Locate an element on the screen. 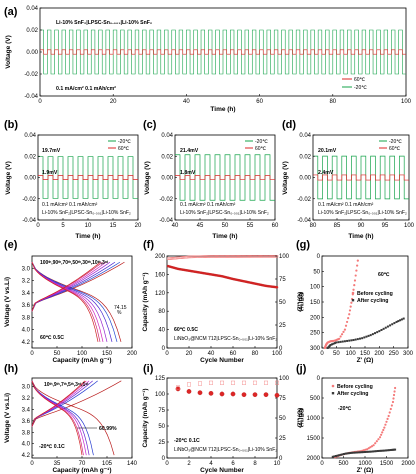  xtick-label-c-3: 55 is located at coordinates (250, 226).